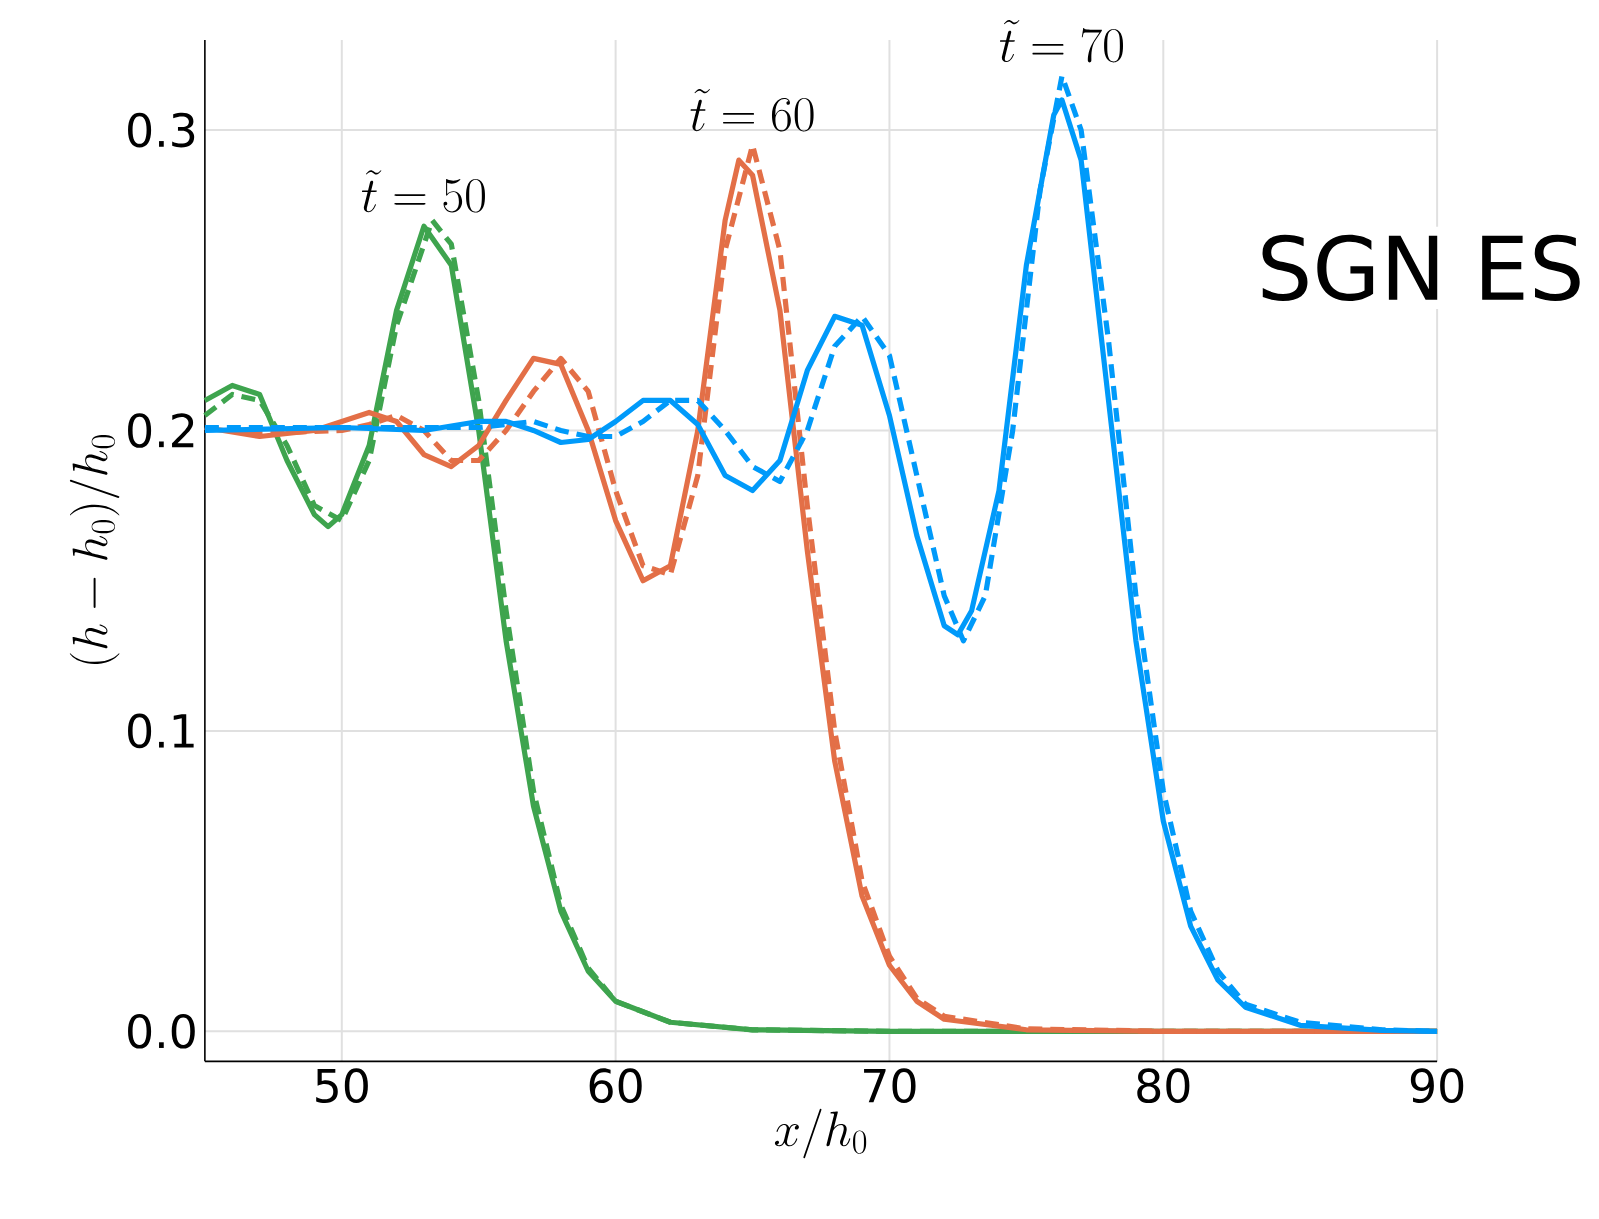  What do you see at coordinates (1421, 267) in the screenshot?
I see `annotation: SGN ES` at bounding box center [1421, 267].